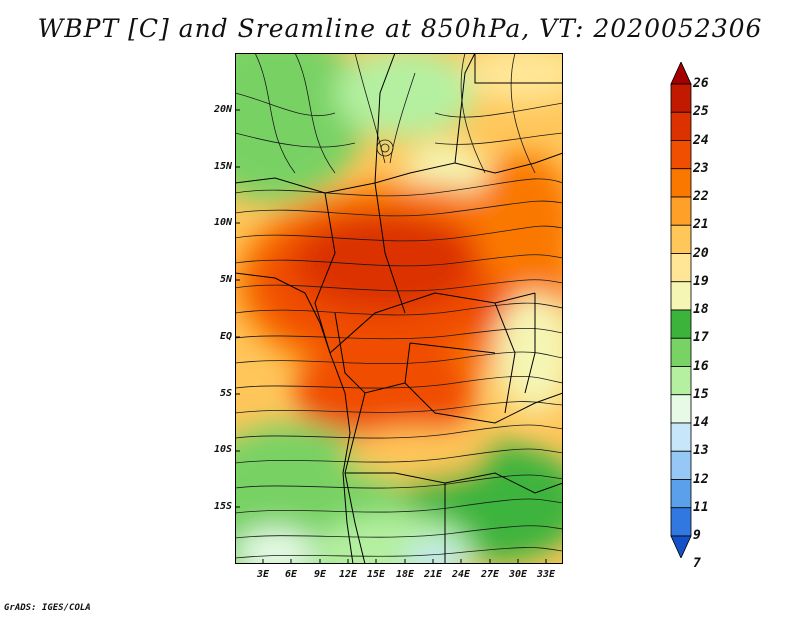  I want to click on colorbar, so click(681, 310).